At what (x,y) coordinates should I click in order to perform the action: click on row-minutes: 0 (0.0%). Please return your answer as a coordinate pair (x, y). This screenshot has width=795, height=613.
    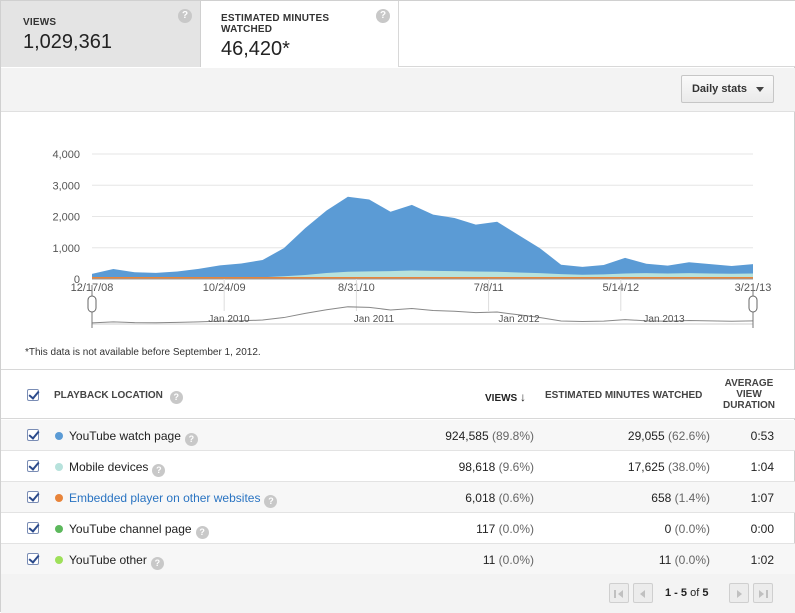
    Looking at the image, I should click on (687, 529).